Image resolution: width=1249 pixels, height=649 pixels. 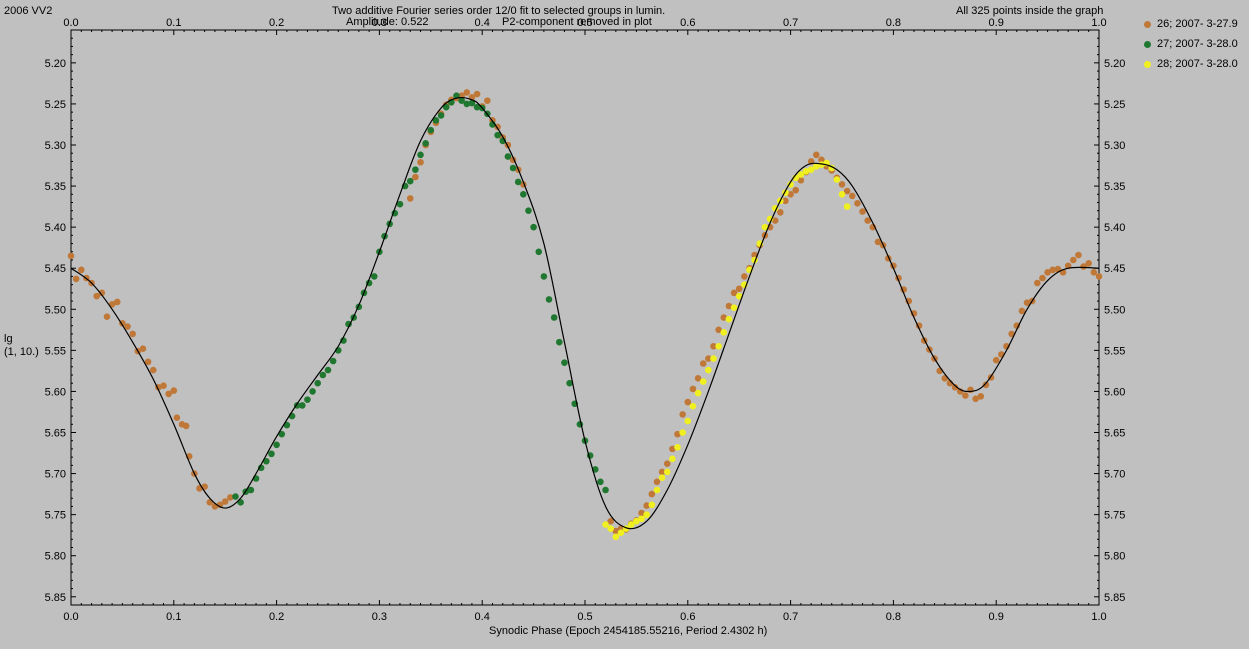 I want to click on y-axis-label: lg (1, 10.), so click(x=21, y=346).